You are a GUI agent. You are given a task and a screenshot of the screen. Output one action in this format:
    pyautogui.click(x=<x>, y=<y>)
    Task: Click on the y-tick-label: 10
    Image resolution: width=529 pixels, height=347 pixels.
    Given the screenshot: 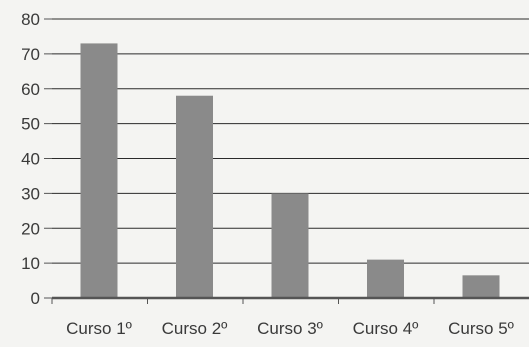 What is the action you would take?
    pyautogui.click(x=30, y=263)
    